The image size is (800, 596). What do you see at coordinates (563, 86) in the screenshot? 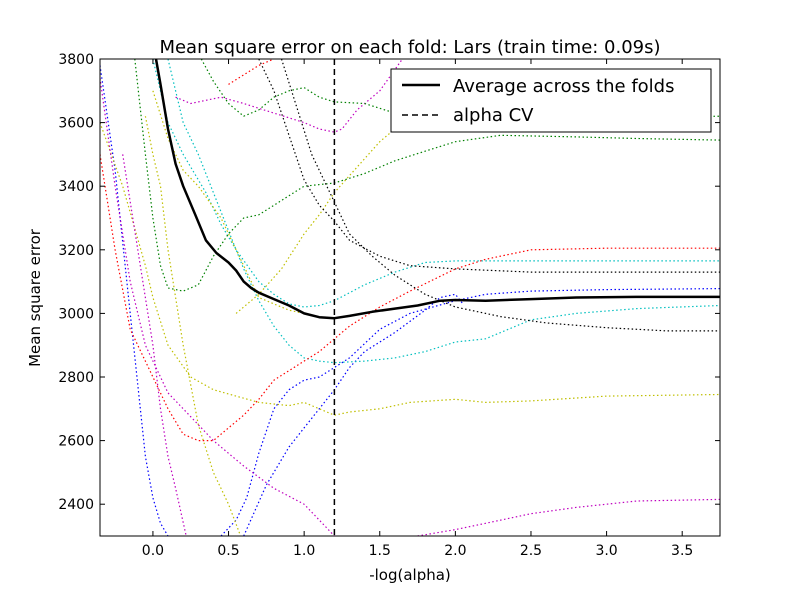
I see `legend-average-label: Average across the folds` at bounding box center [563, 86].